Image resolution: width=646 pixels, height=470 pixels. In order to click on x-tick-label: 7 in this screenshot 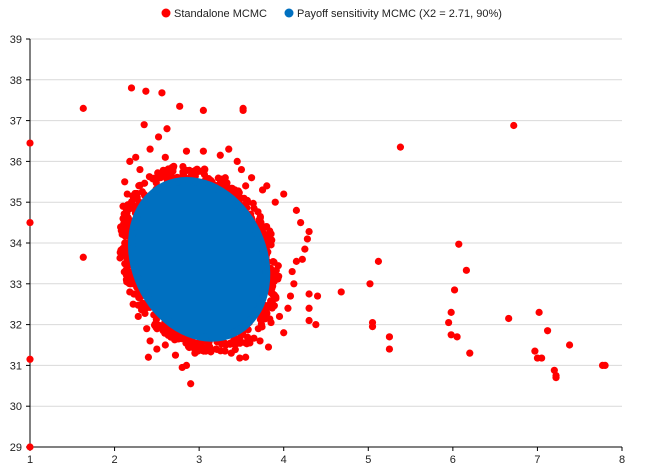, I will do `click(537, 460)`.